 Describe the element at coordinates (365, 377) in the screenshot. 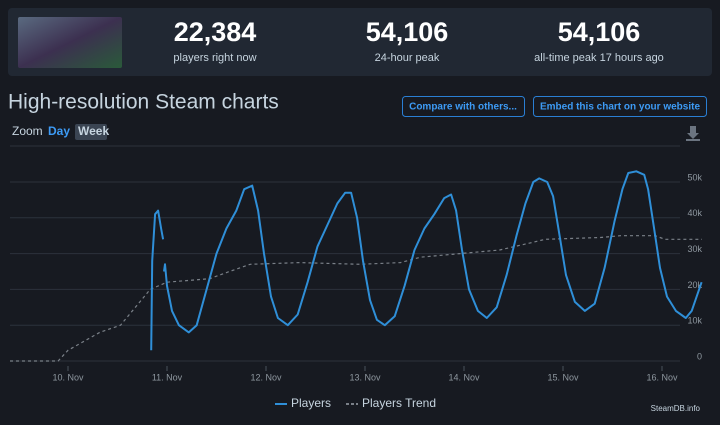

I see `x-tick-label: 13. Nov` at that location.